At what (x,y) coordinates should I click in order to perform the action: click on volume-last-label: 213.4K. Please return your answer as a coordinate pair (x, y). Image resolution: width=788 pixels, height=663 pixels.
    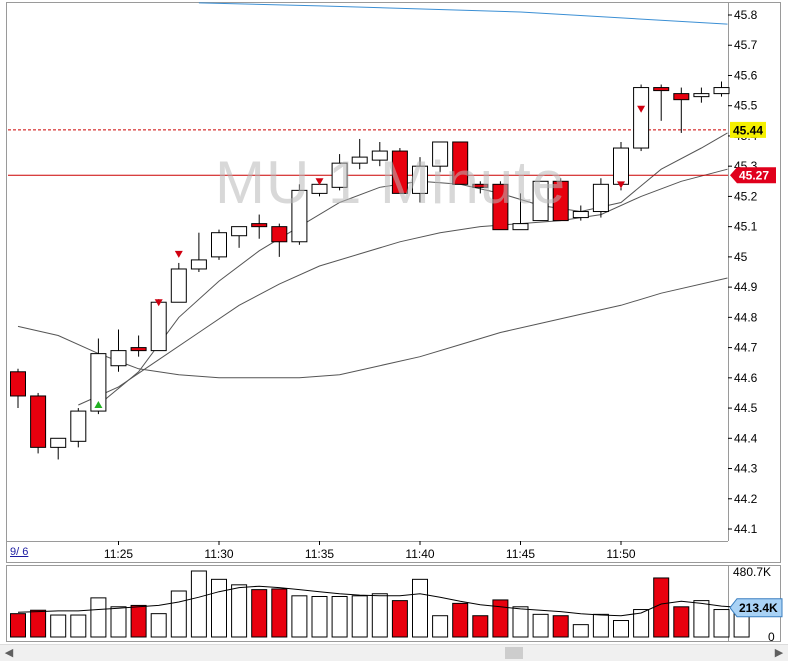
    Looking at the image, I should click on (758, 608).